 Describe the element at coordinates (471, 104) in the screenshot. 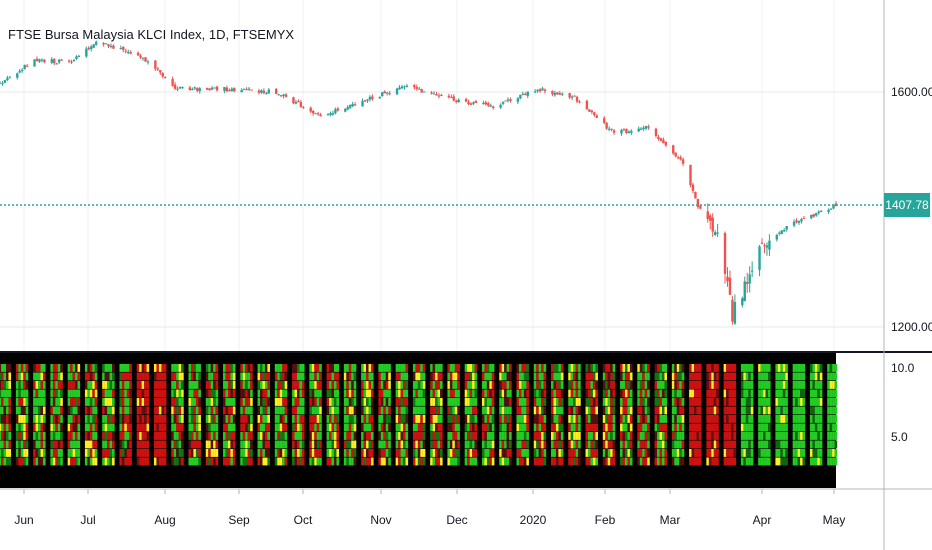

I see `candle-down` at that location.